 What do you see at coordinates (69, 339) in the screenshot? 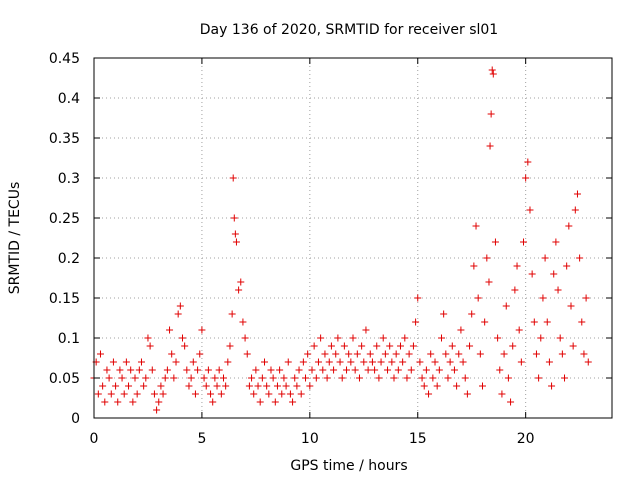
I see `y-tick-label: 0.1` at bounding box center [69, 339].